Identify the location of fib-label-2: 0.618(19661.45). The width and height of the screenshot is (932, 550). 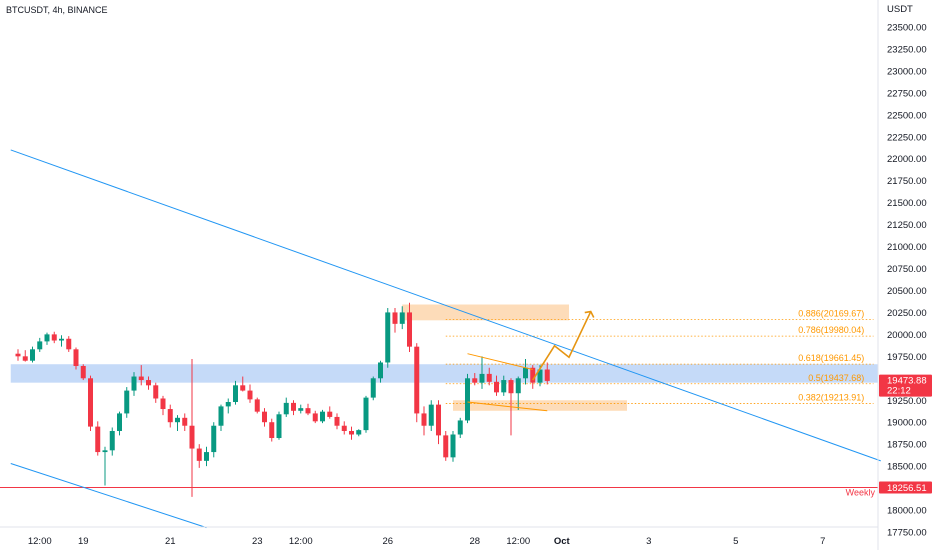
(831, 358).